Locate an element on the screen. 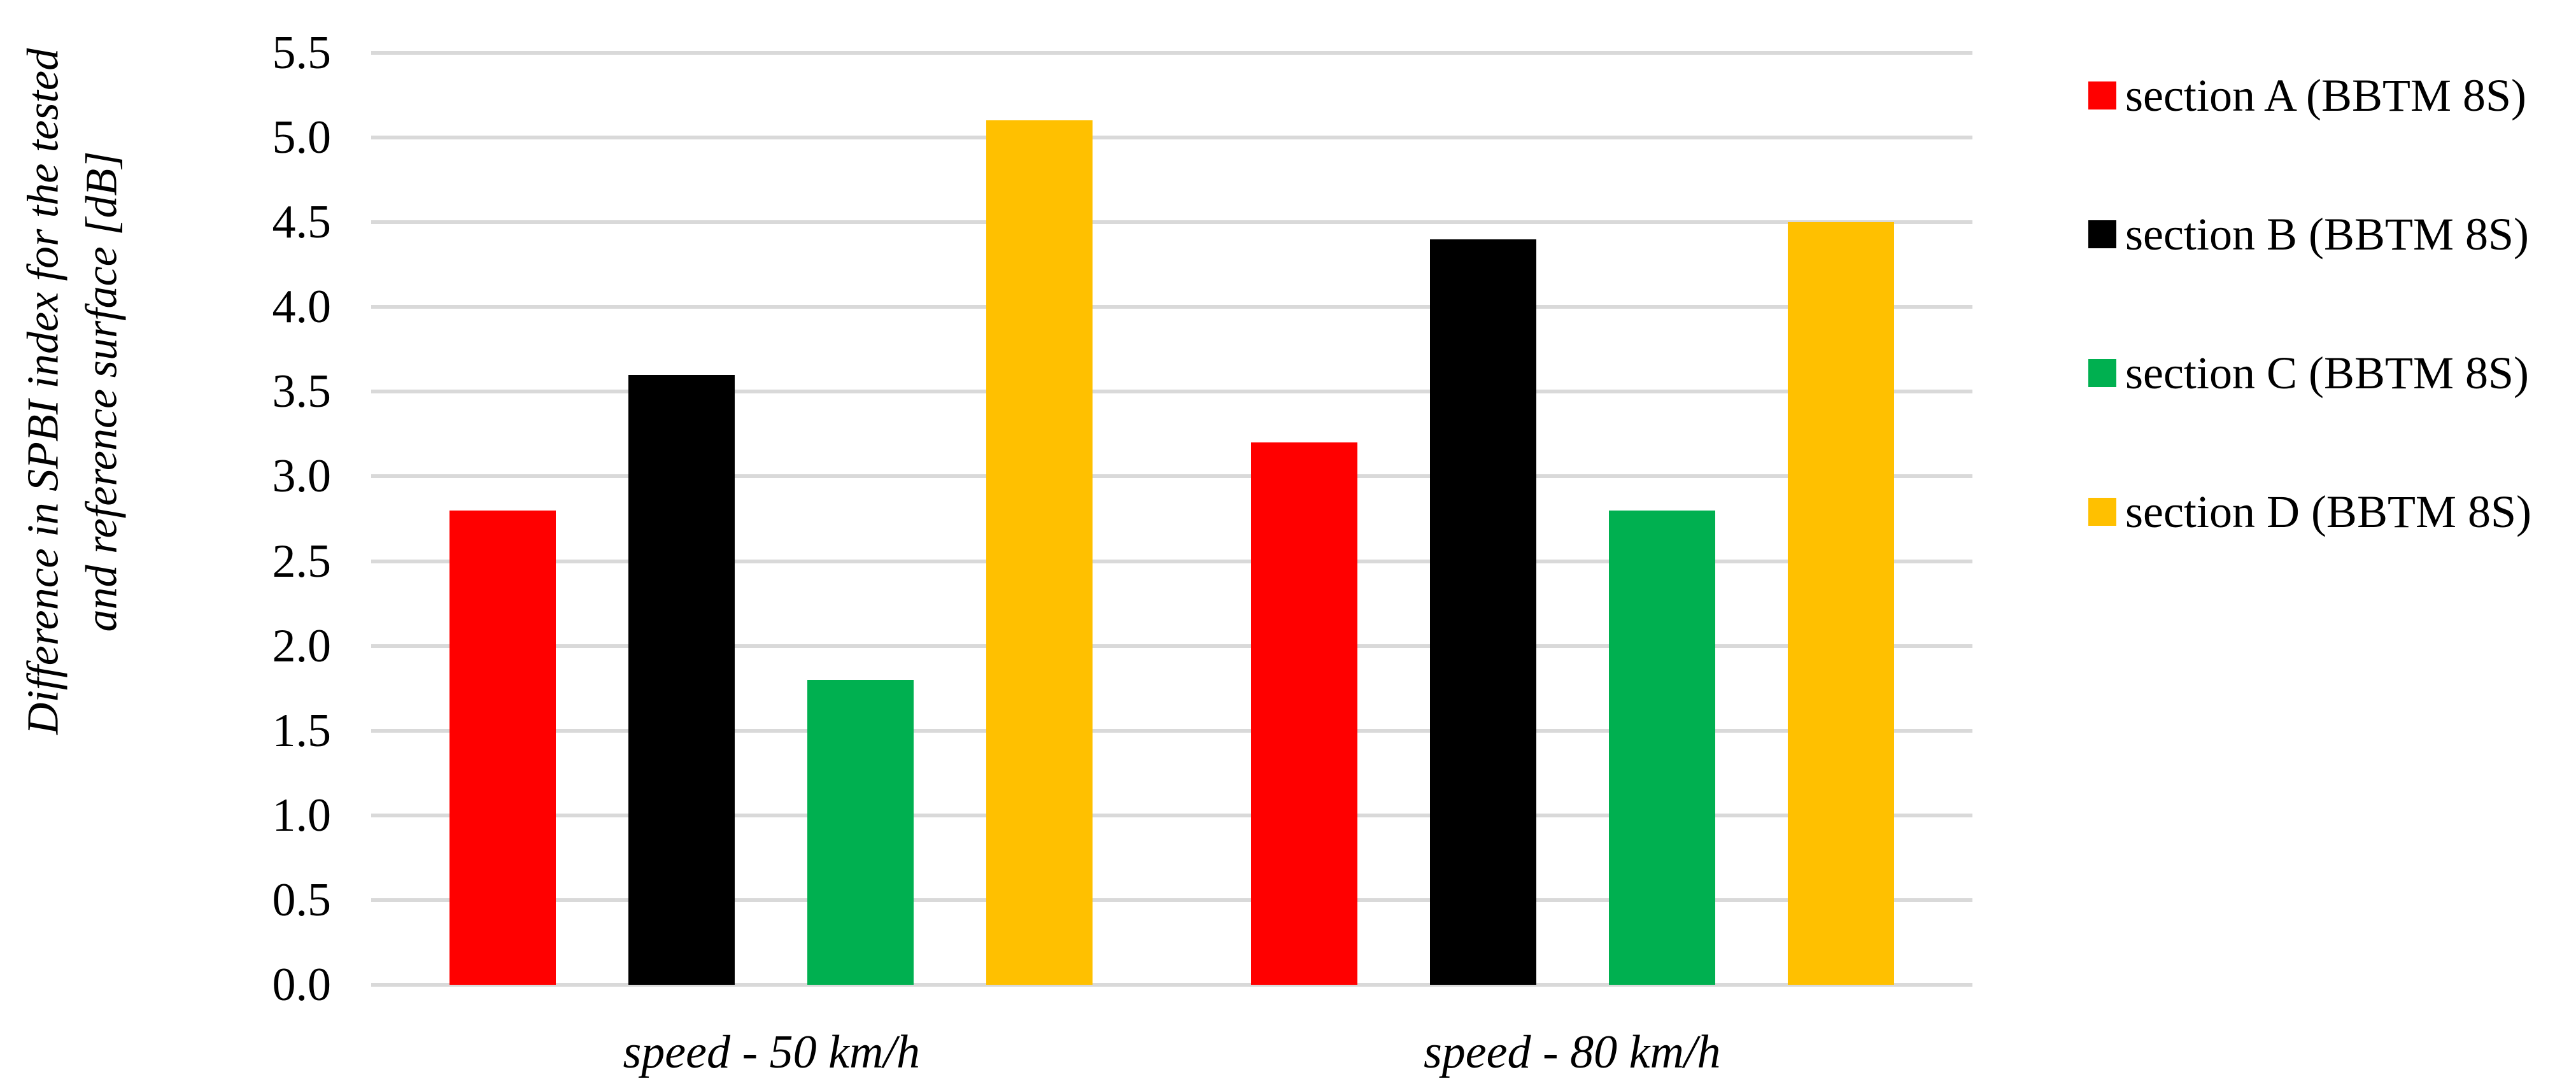 This screenshot has width=2576, height=1086. x-category-label-speed-80: speed - 80 km/h is located at coordinates (1572, 1052).